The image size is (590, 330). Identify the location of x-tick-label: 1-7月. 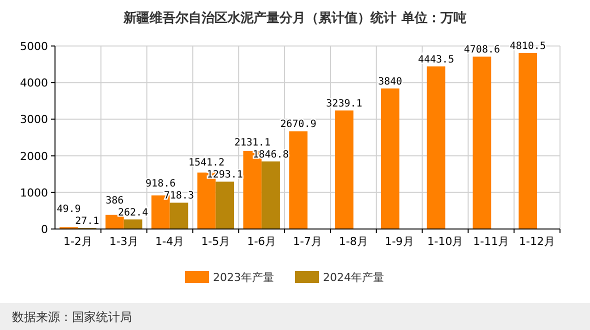
(307, 241).